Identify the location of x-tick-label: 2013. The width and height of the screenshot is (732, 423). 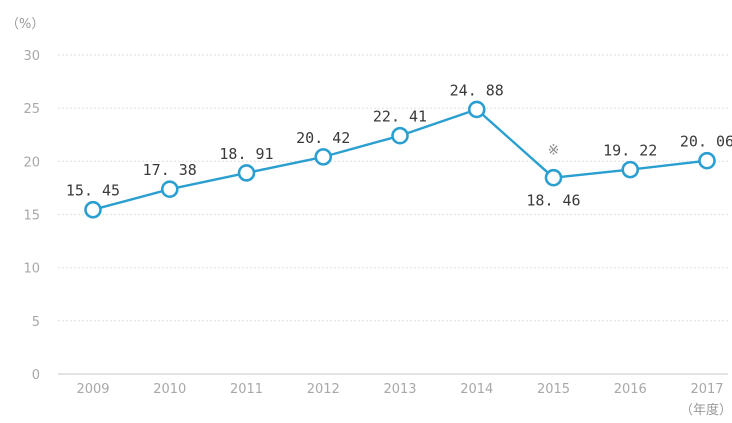
(399, 389).